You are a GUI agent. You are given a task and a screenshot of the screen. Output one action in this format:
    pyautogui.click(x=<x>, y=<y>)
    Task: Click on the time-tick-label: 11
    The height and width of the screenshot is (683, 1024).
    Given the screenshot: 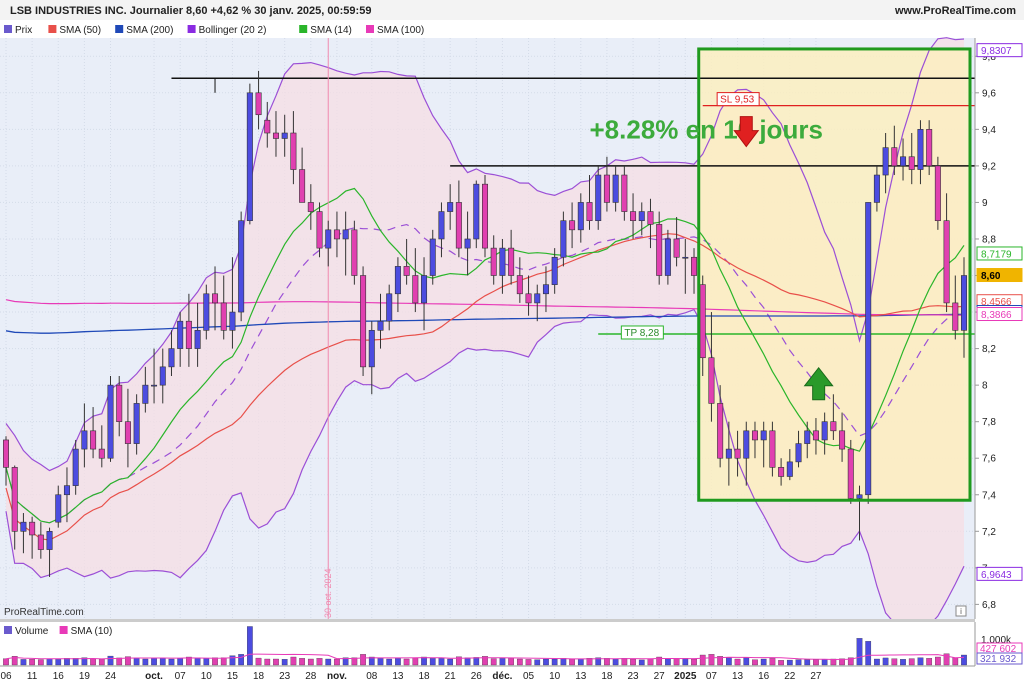 What is the action you would take?
    pyautogui.click(x=32, y=676)
    